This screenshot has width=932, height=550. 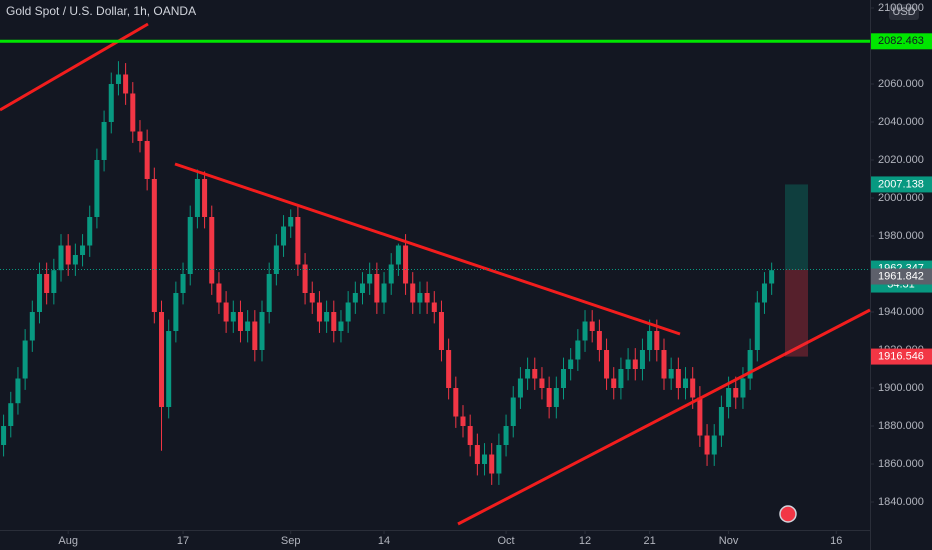 I want to click on x-tick-label: 12, so click(x=585, y=541).